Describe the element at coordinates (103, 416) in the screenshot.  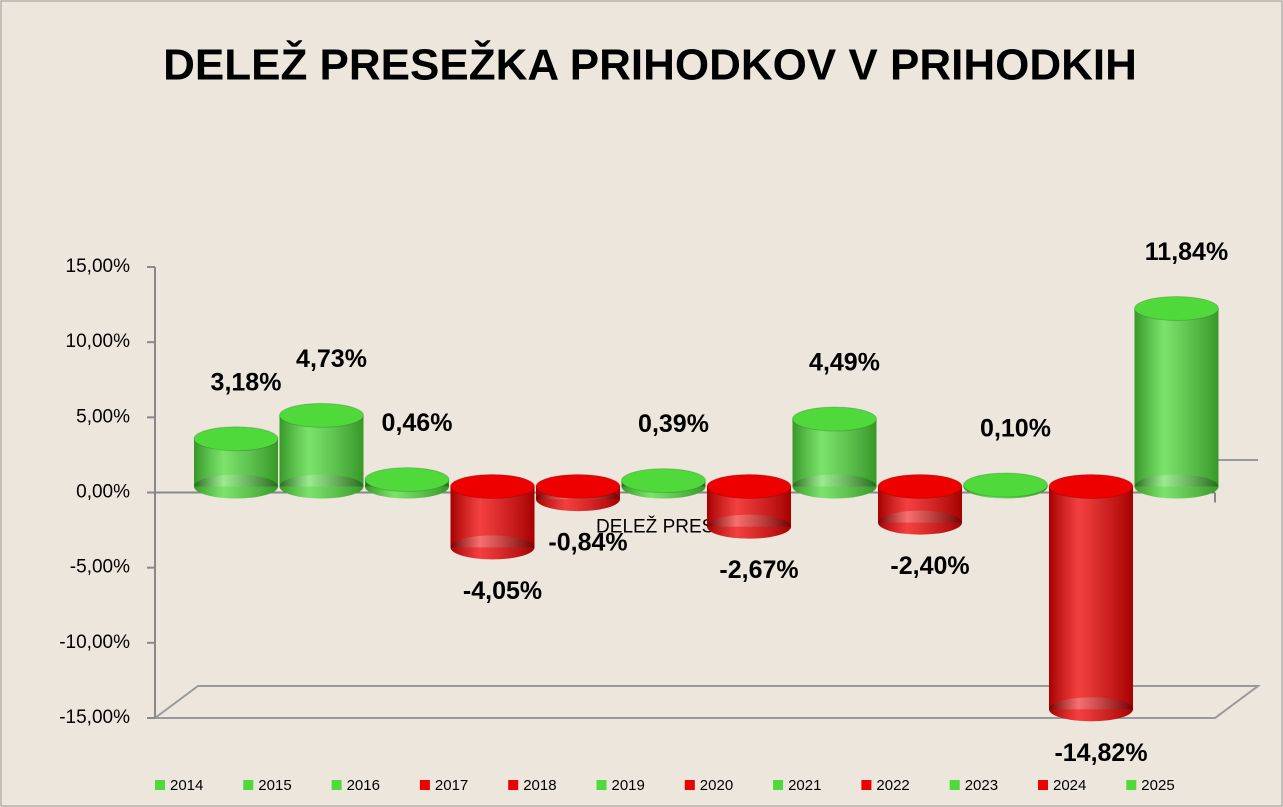
I see `y-tick-label: 5,00%` at that location.